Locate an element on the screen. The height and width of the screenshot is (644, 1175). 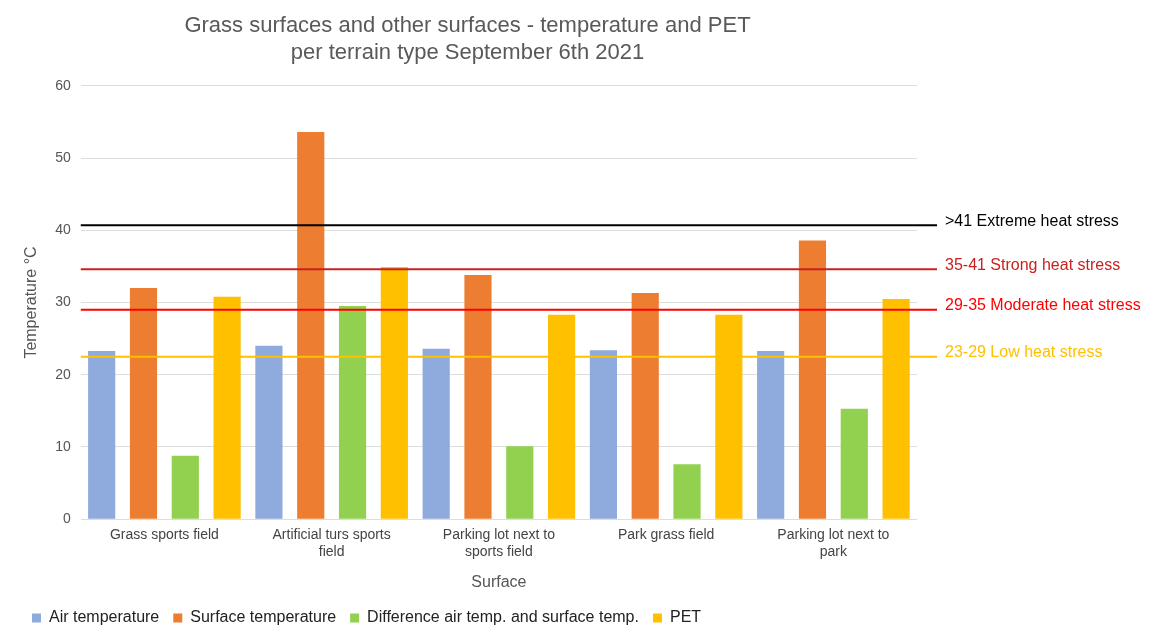
ref-line-label: 29-35 Moderate heat stress is located at coordinates (1043, 305).